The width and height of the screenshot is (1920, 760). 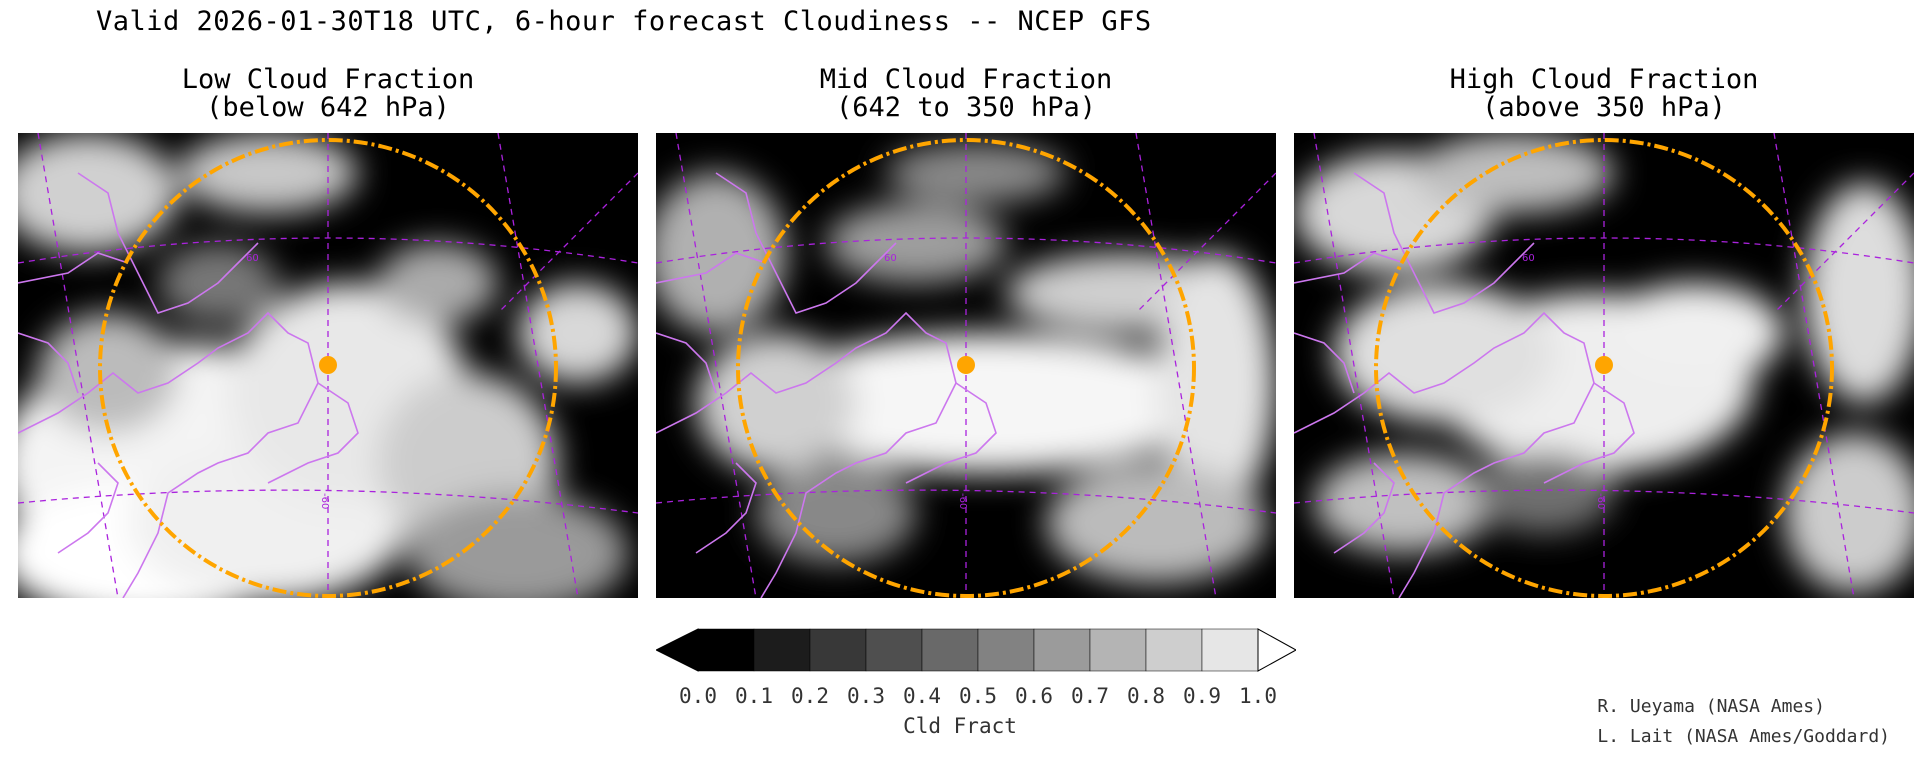 I want to click on colorbar-ticks: 0.0 0.1 0.2 0.3 0.4 0.5 0.6 0.7 0.8 0.9 1.0, so click(x=978, y=699).